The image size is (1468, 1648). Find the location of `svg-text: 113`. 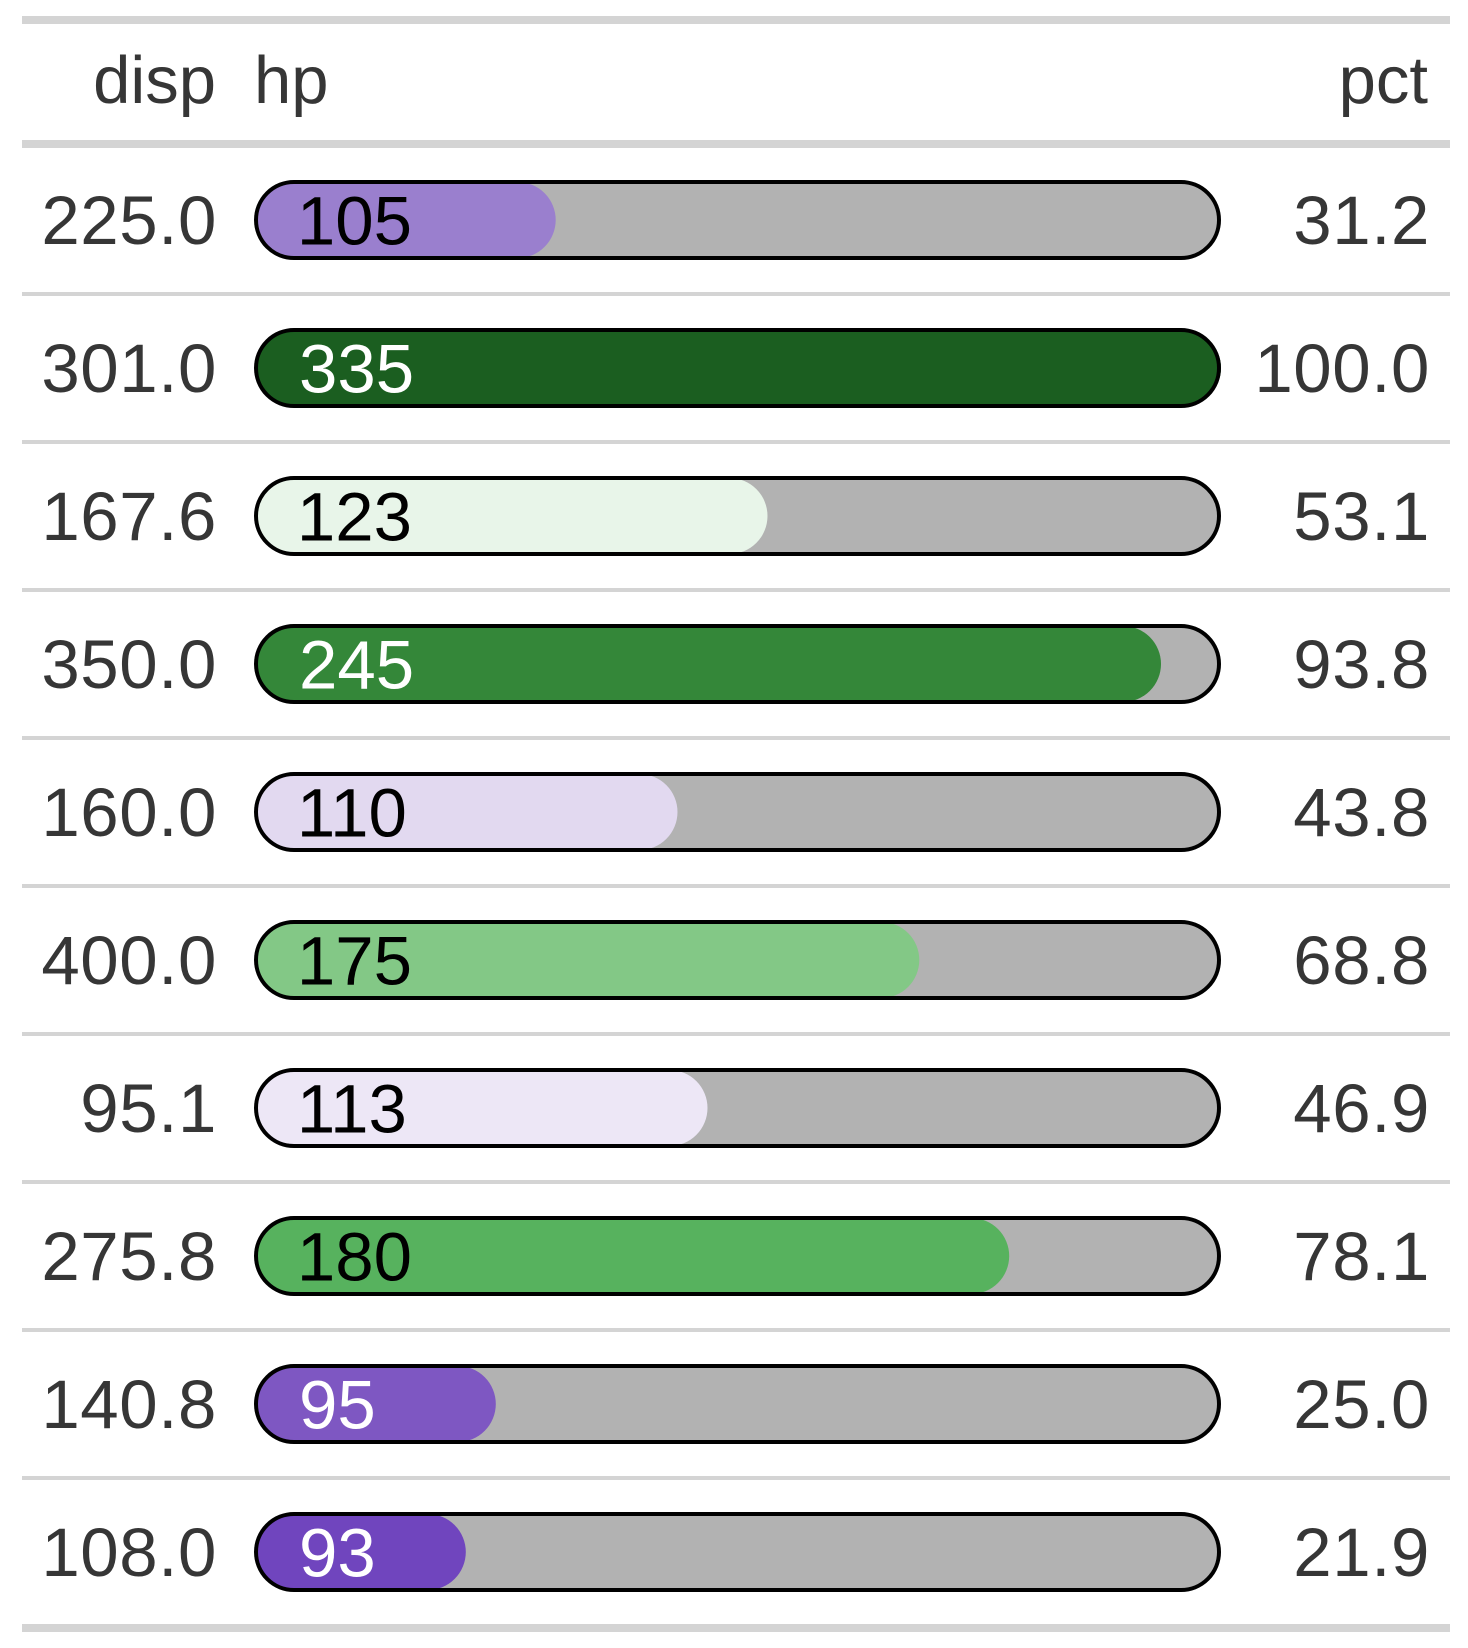

svg-text: 113 is located at coordinates (352, 1109).